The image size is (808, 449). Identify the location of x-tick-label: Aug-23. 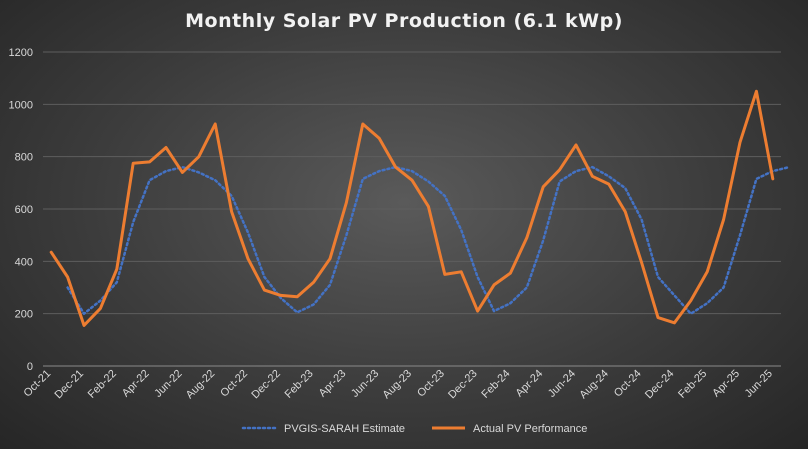
(398, 385).